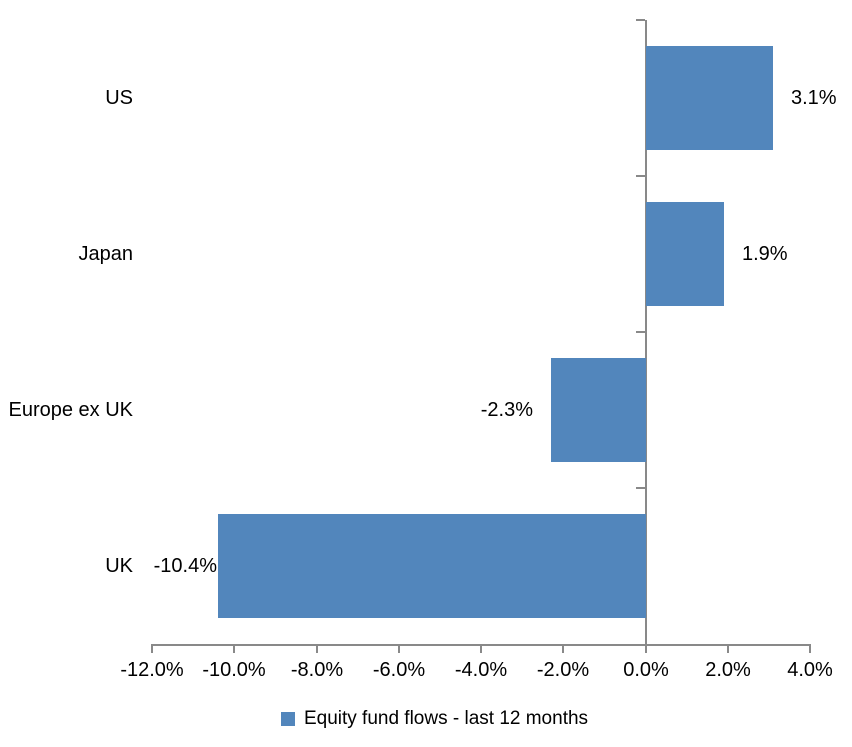  What do you see at coordinates (646, 670) in the screenshot?
I see `x-tick-label: 0.0%` at bounding box center [646, 670].